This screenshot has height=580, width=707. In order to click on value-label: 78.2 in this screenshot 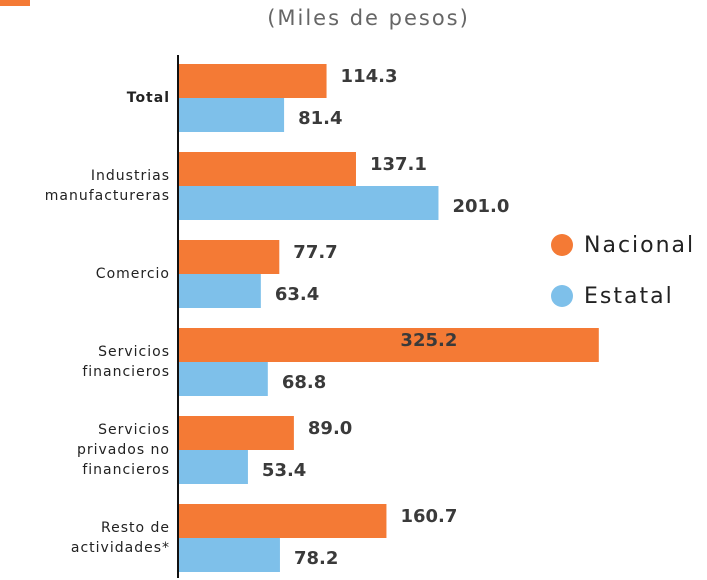, I will do `click(316, 558)`.